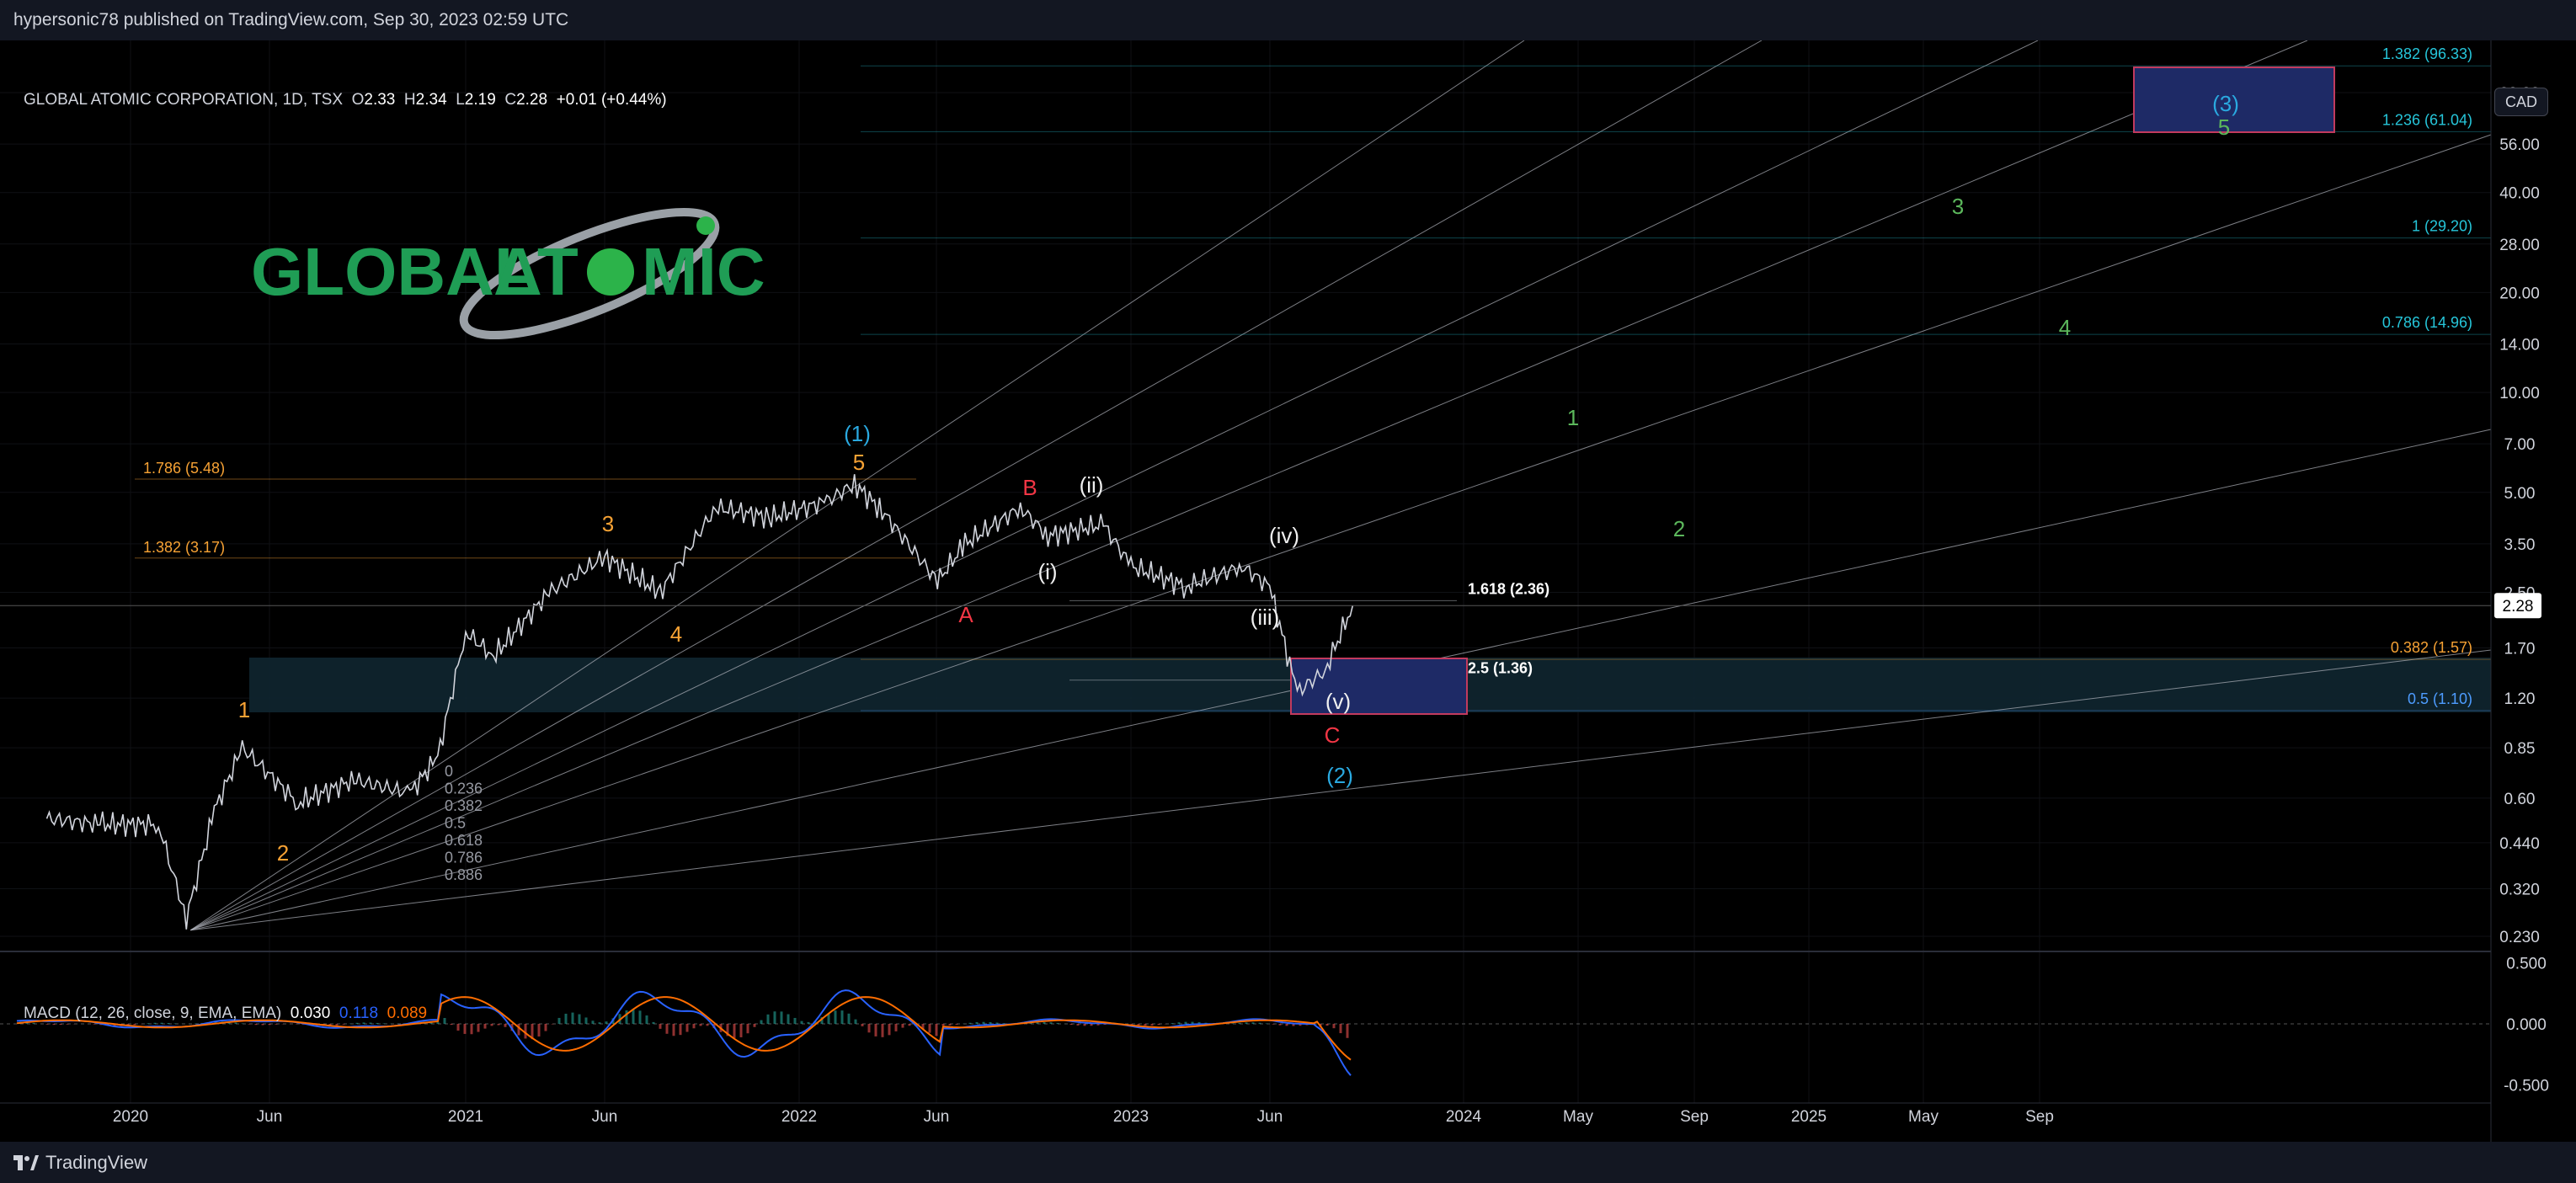 The height and width of the screenshot is (1183, 2576). Describe the element at coordinates (2519, 393) in the screenshot. I see `y-tick-label: 10.00` at that location.